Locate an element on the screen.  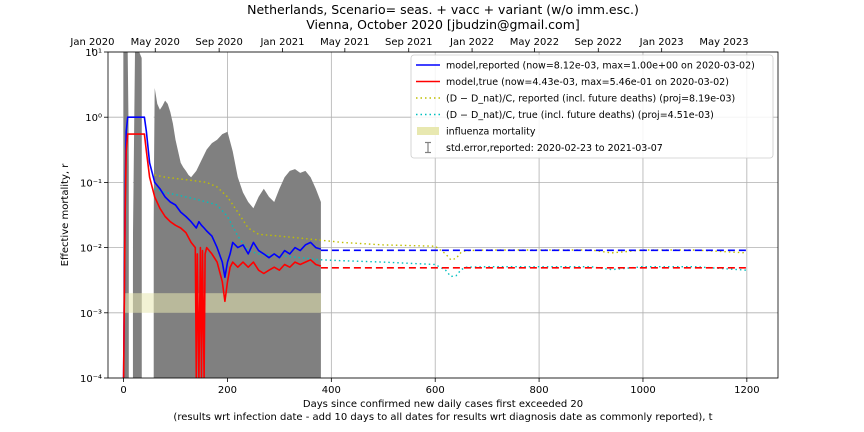
x-tick-label: 0 is located at coordinates (123, 390).